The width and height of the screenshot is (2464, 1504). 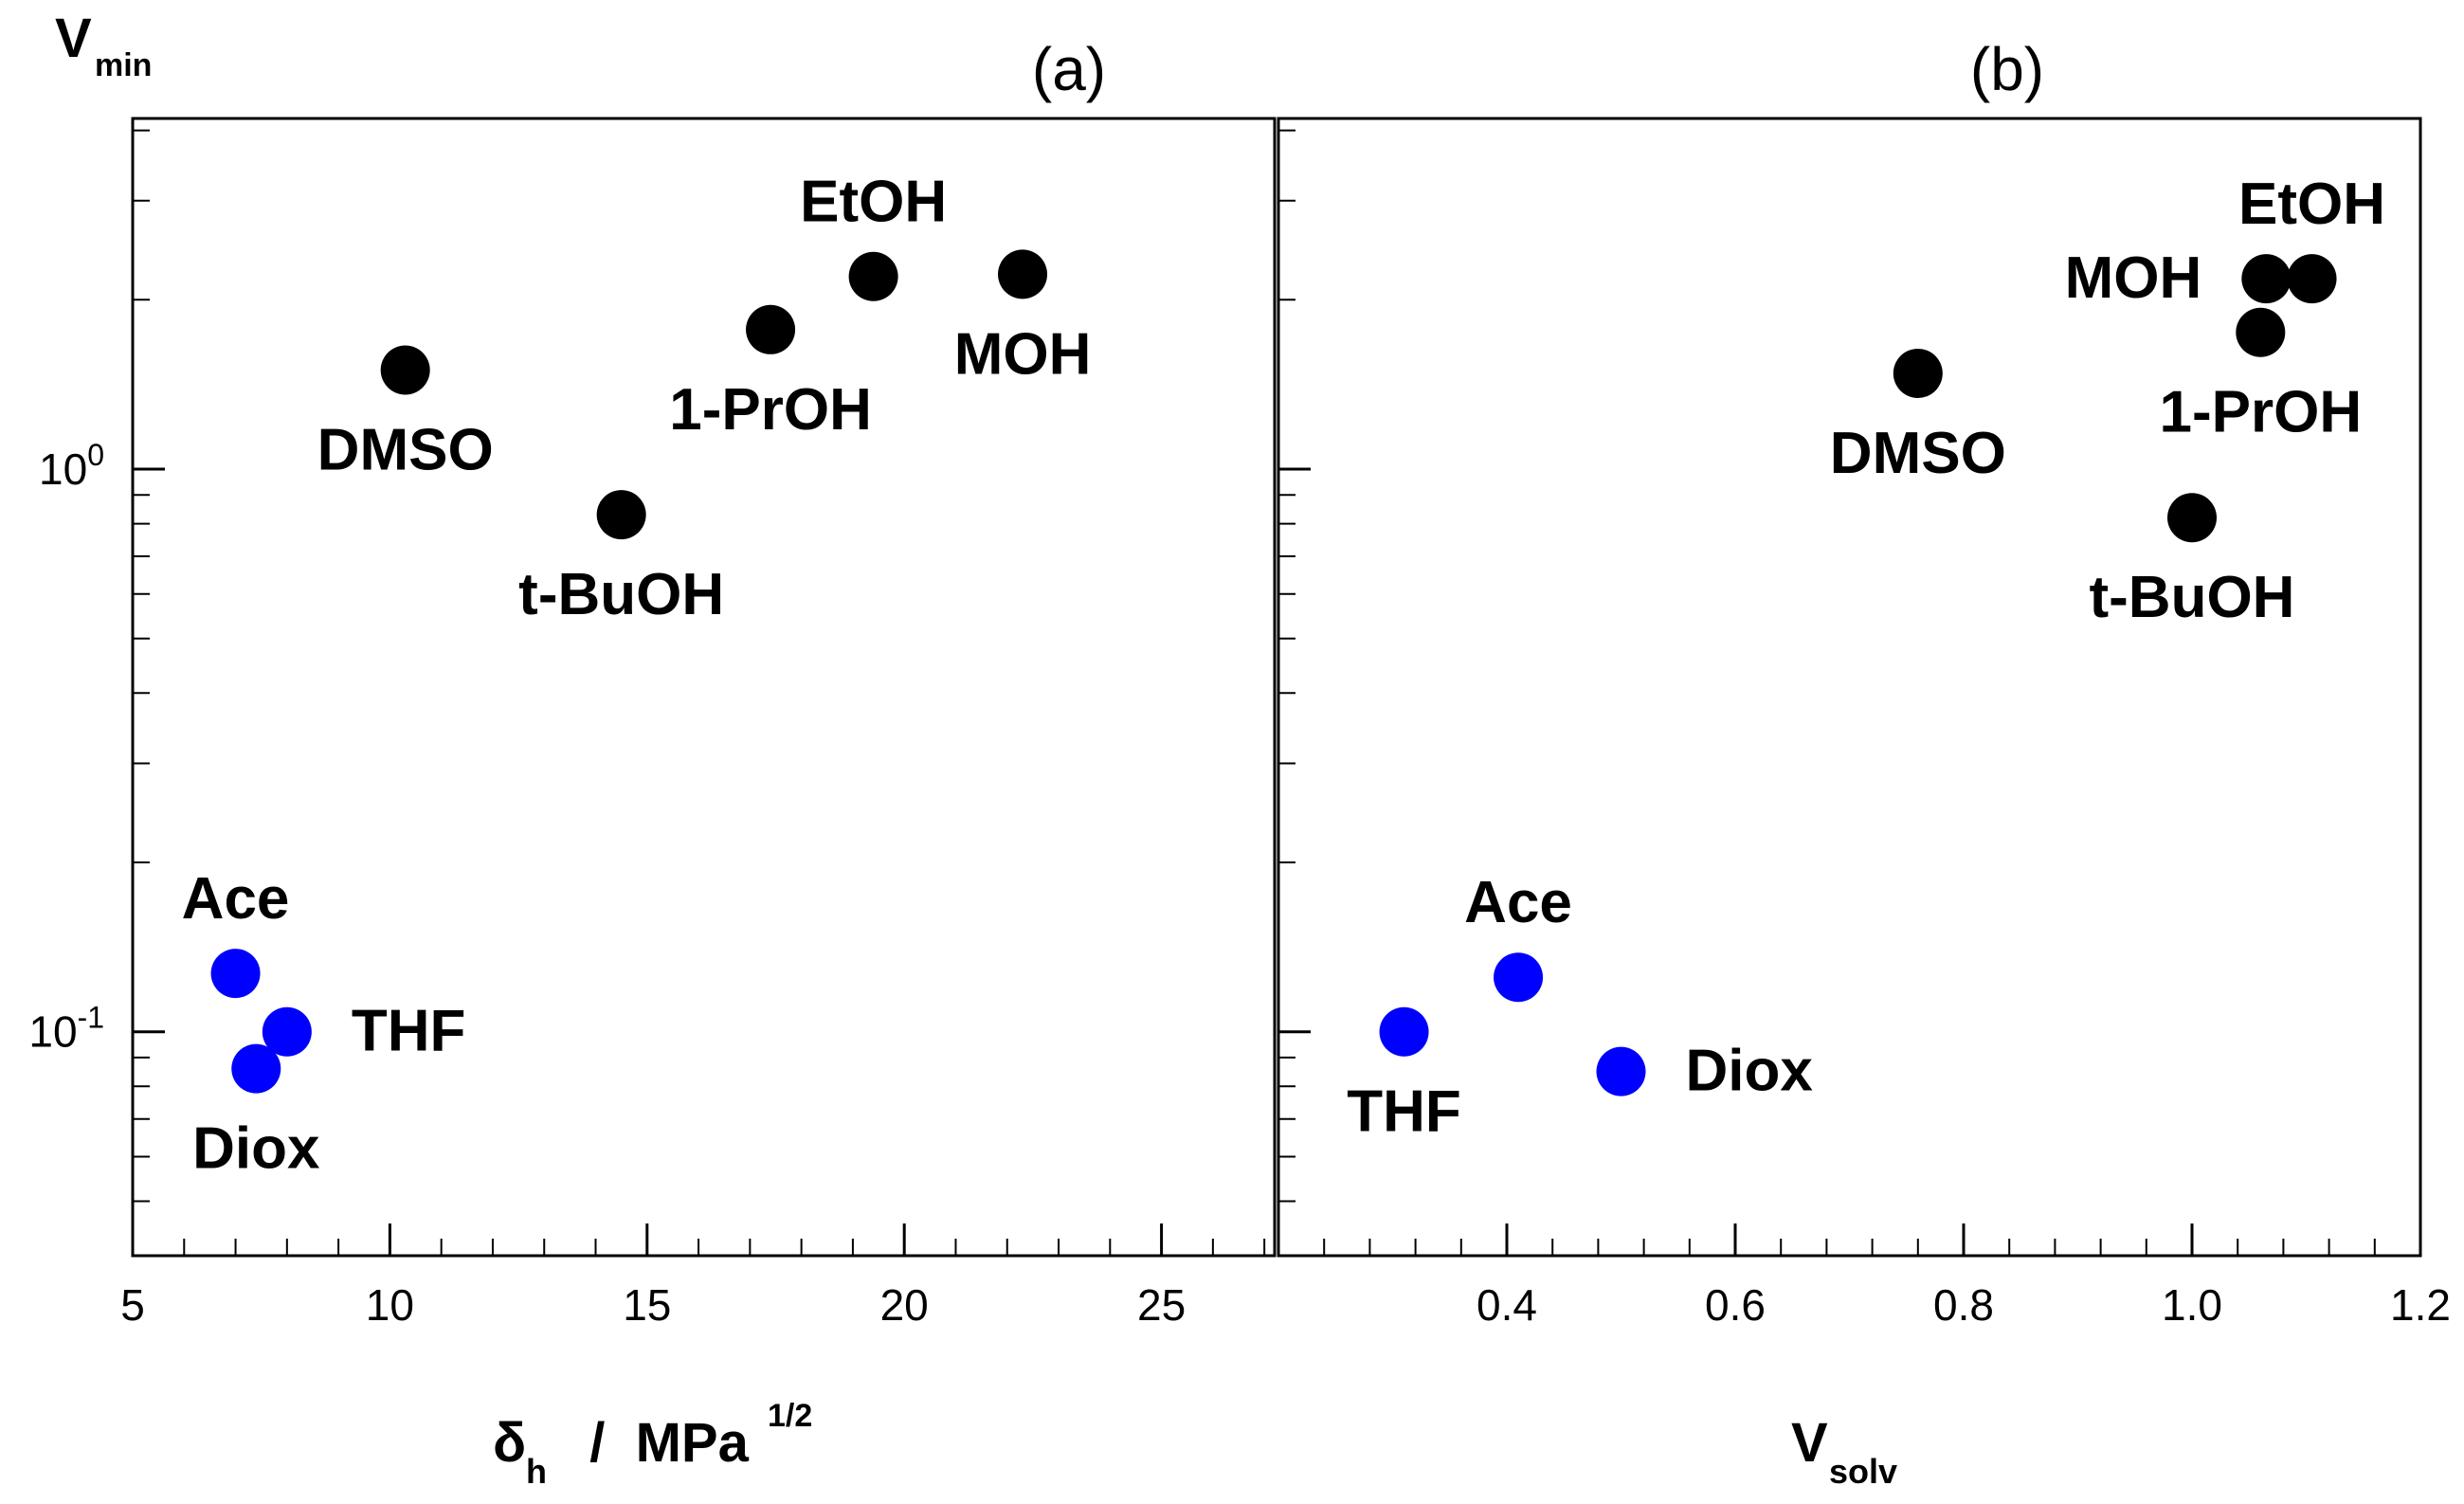 I want to click on y-tick-label: 10⁰, so click(x=71, y=466).